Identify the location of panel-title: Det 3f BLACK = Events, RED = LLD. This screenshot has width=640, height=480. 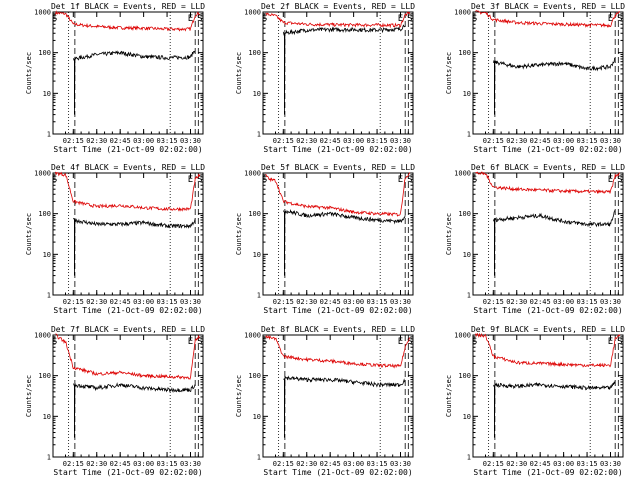
(548, 6).